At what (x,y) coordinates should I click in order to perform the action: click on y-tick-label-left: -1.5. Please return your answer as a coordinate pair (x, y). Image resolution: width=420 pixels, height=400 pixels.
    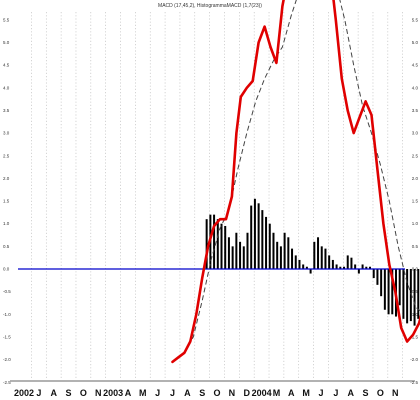
    Looking at the image, I should click on (7, 336).